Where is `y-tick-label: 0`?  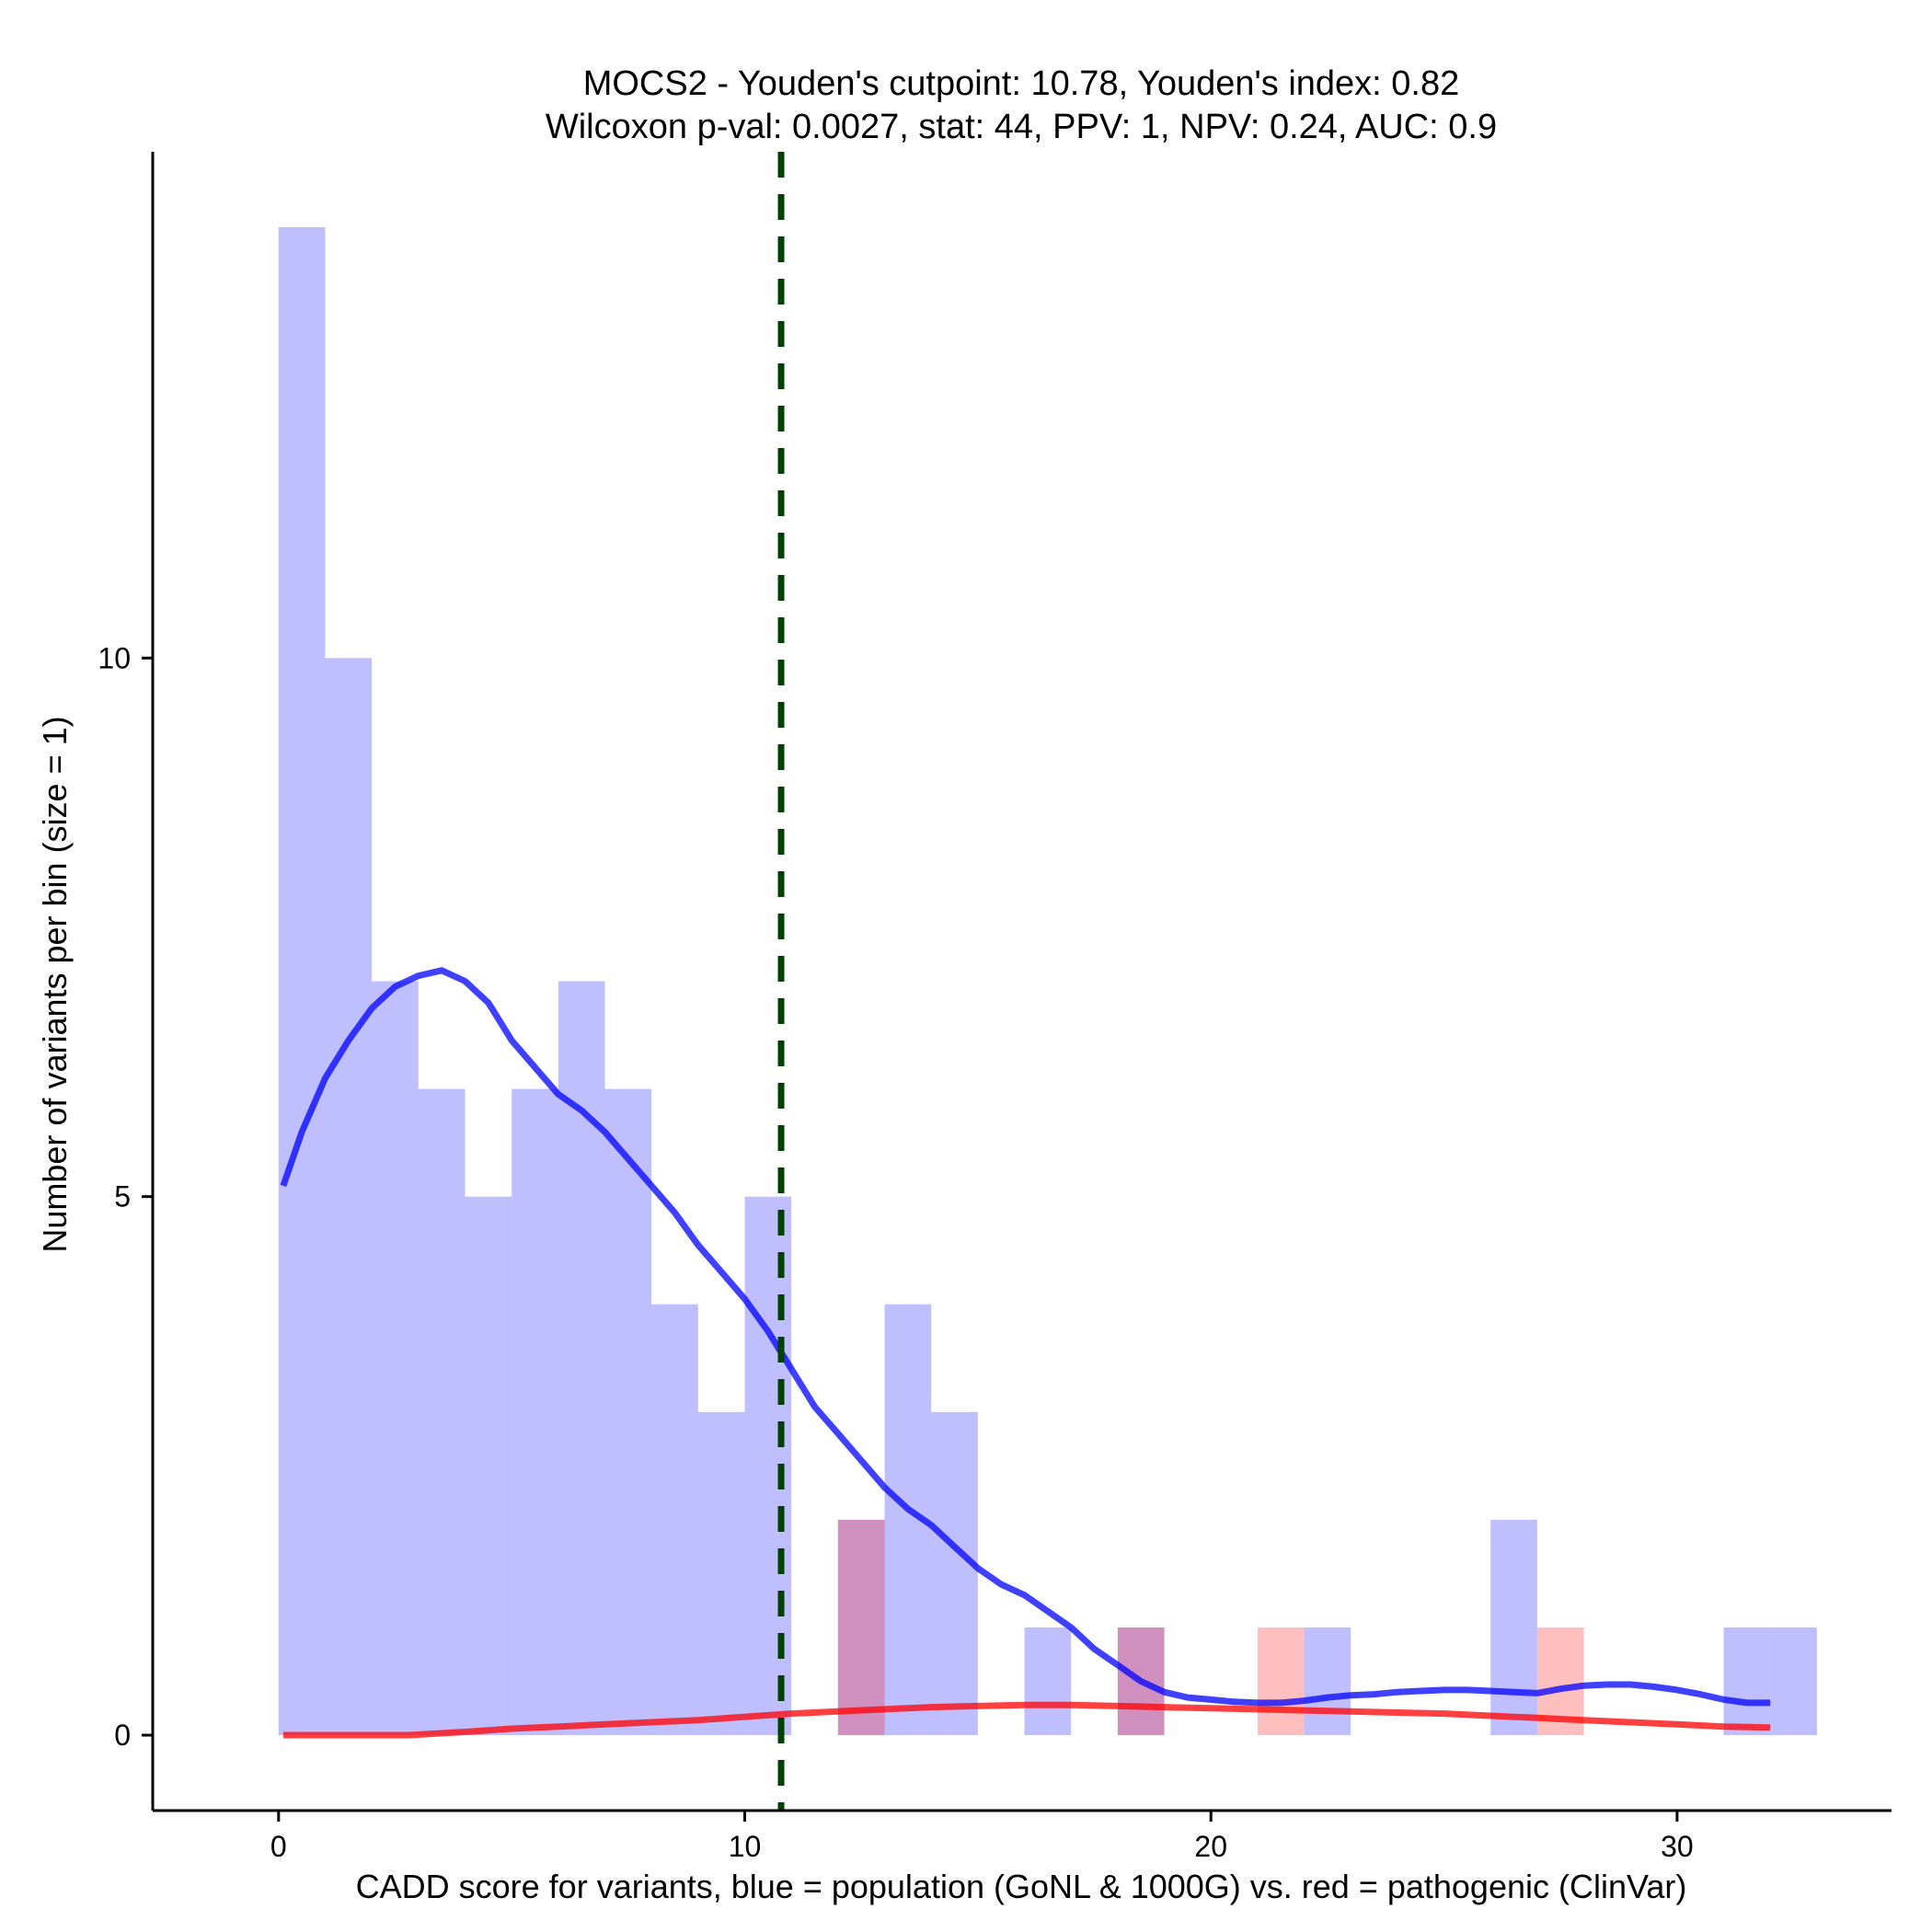 y-tick-label: 0 is located at coordinates (122, 1735).